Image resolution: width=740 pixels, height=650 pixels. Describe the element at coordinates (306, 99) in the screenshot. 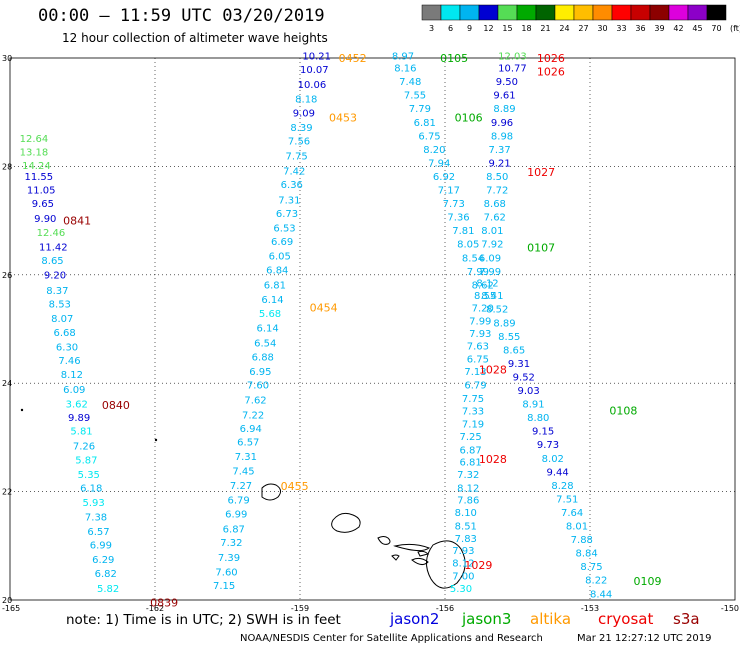

I see `swh-value: 8.18` at that location.